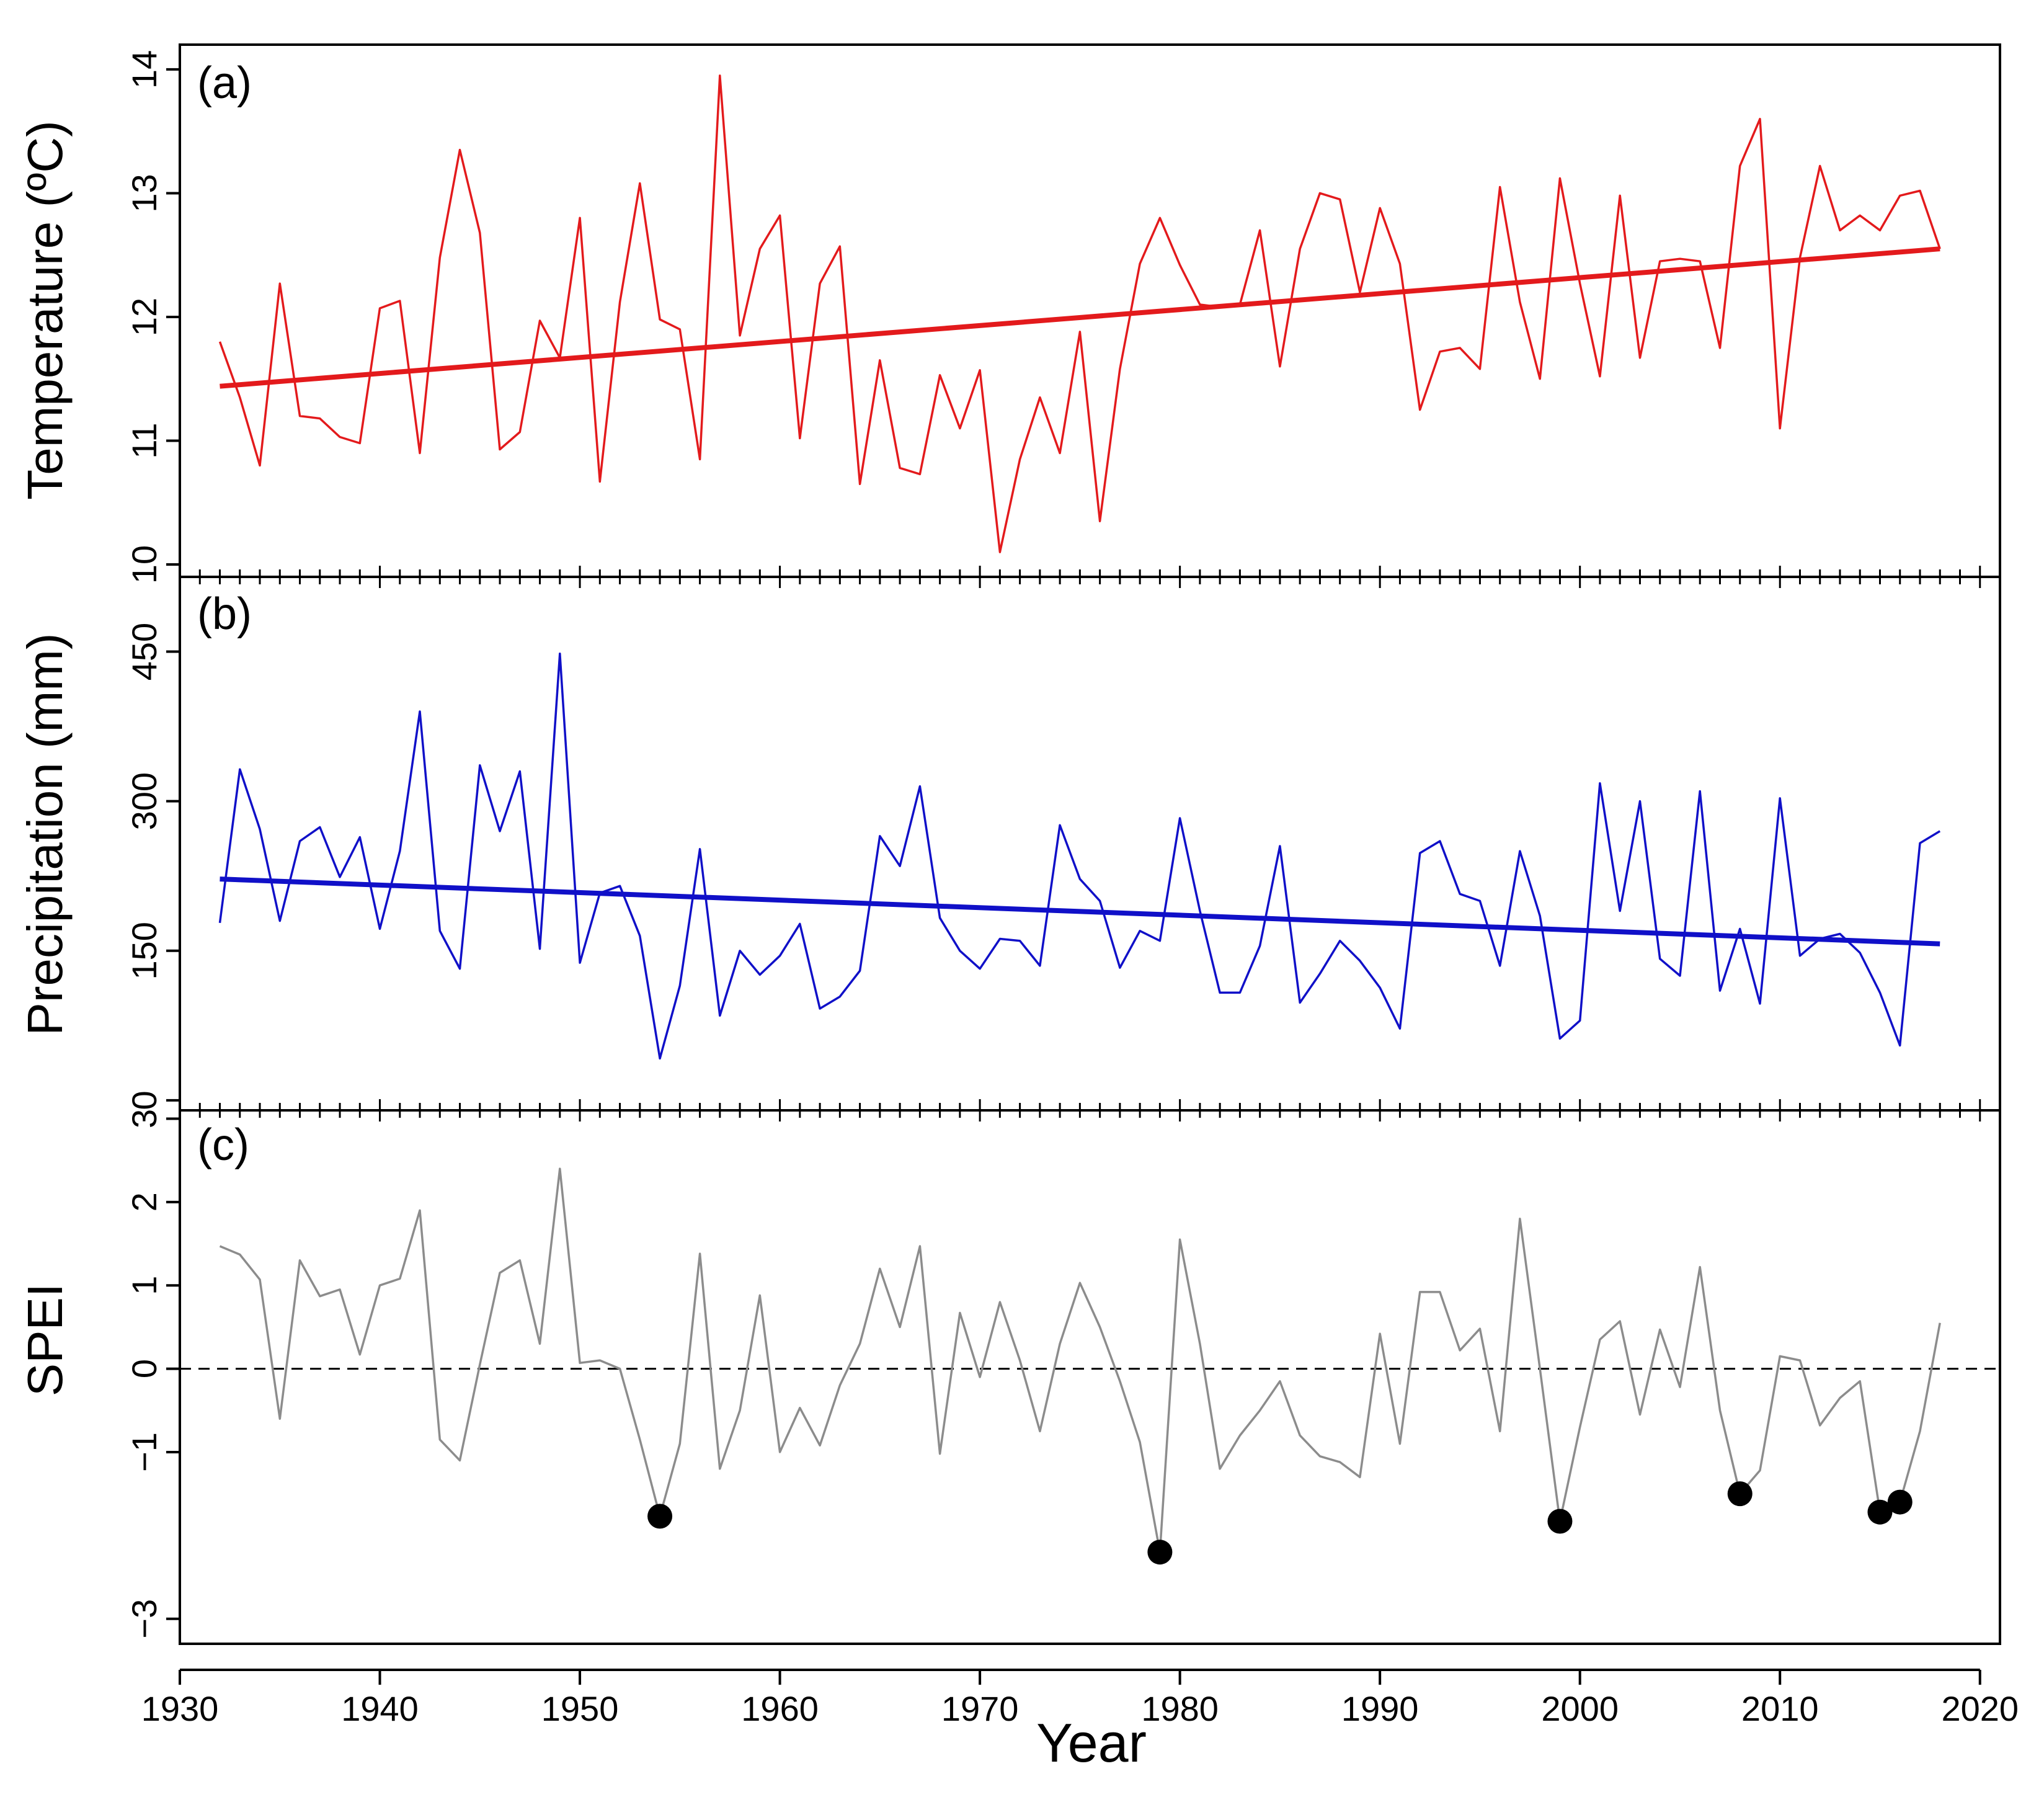  I want to click on panel-b-ylabel: Precipitation (mm), so click(45, 834).